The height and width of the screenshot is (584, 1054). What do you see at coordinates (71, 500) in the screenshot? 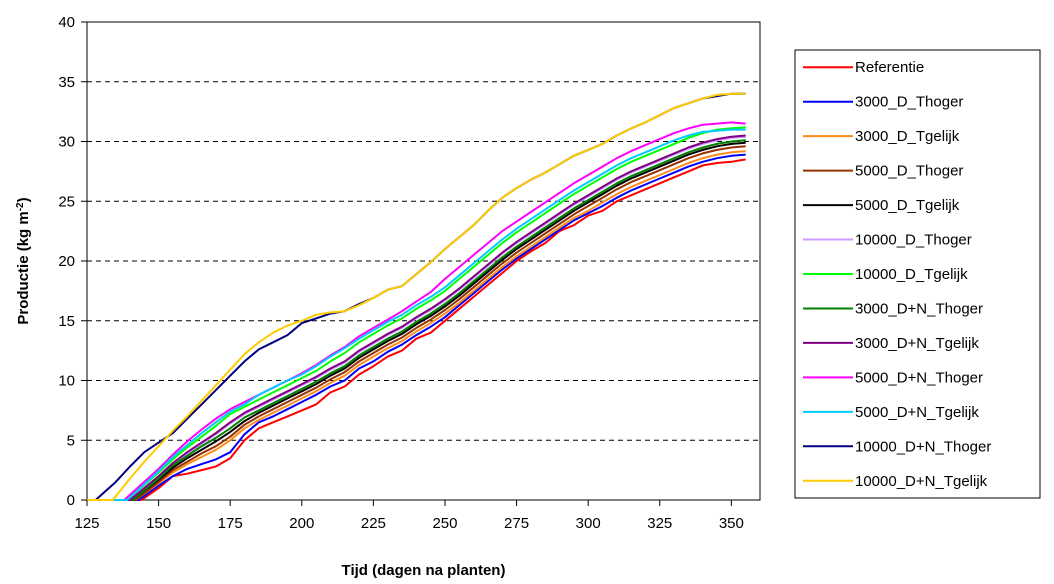
I see `y-tick-label-0: 0` at bounding box center [71, 500].